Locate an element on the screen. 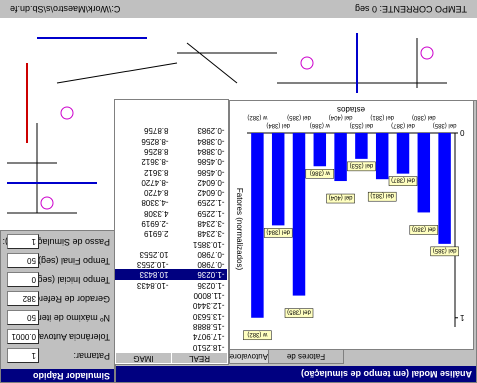 This screenshot has height=383, width=477. column-header: REAL is located at coordinates (199, 358).